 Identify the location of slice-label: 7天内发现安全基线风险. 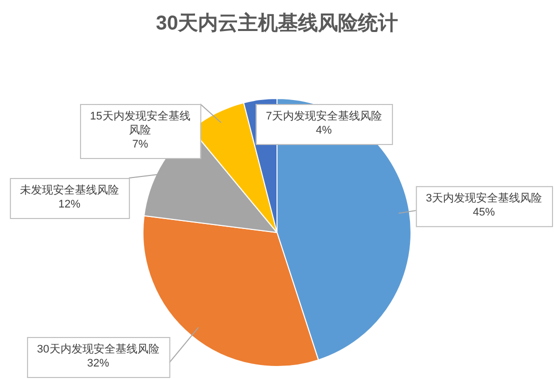
(324, 116).